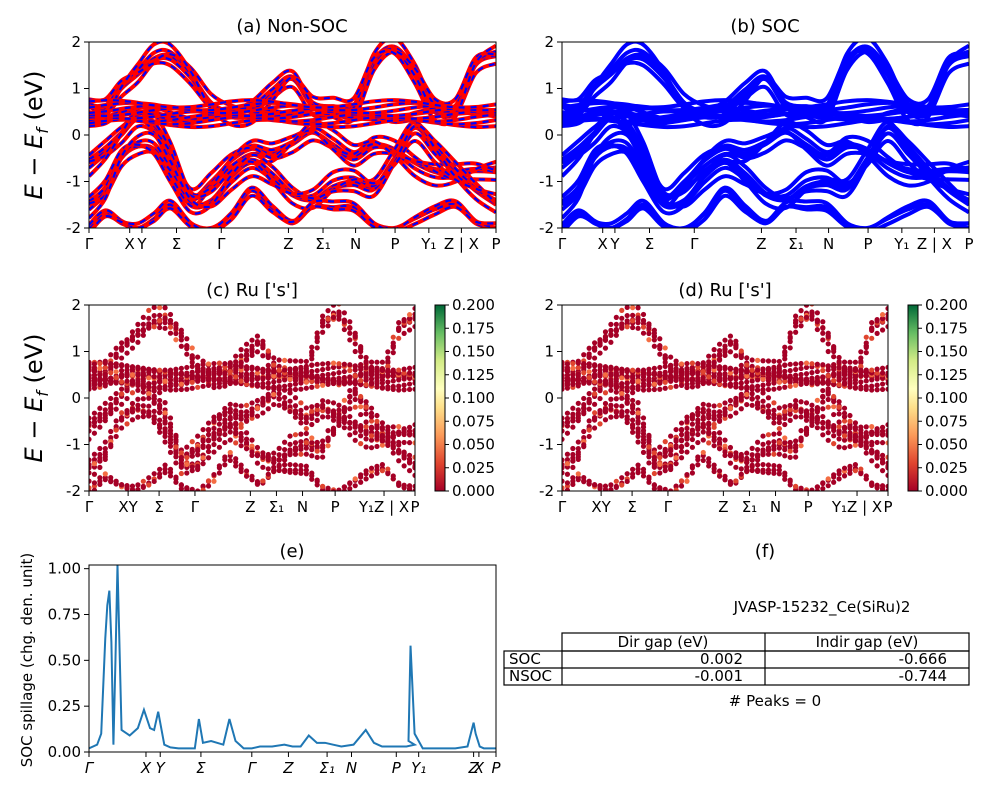  Describe the element at coordinates (292, 658) in the screenshot. I see `axes-frame` at that location.